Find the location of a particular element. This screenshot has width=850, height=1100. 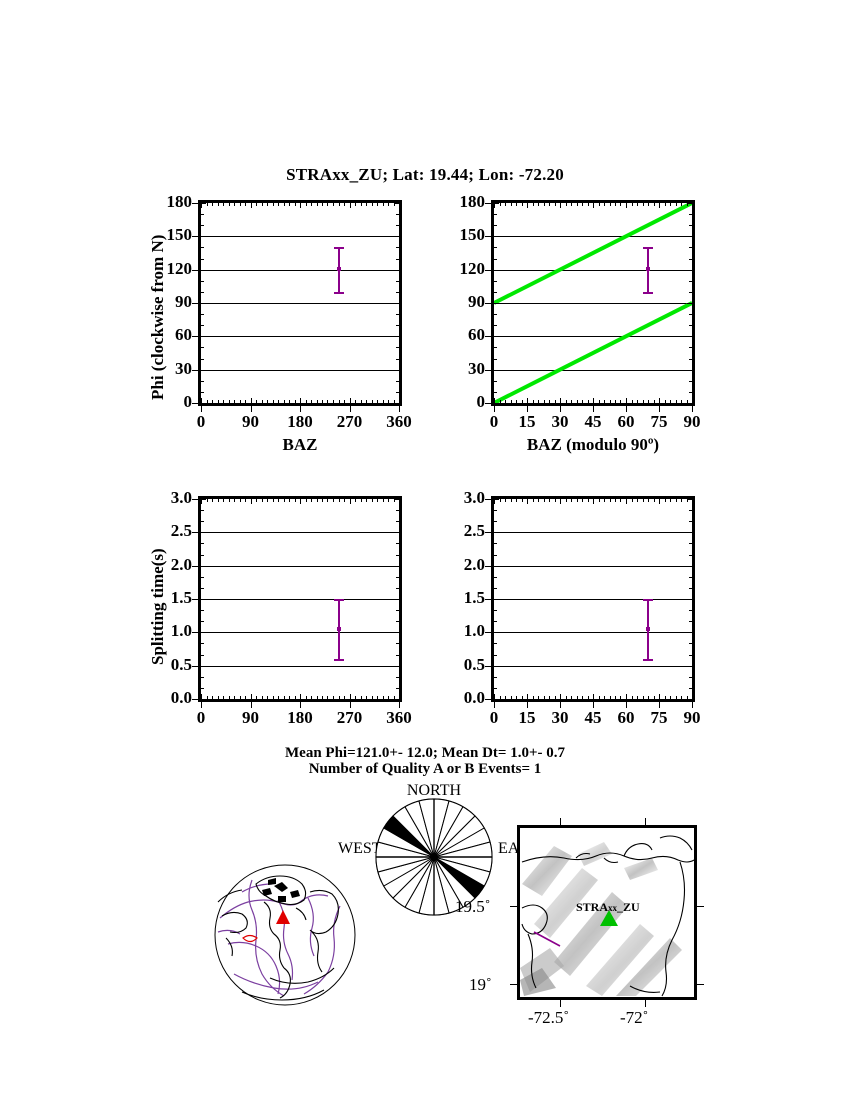

y-tick-label: 0.0 is located at coordinates (474, 697).